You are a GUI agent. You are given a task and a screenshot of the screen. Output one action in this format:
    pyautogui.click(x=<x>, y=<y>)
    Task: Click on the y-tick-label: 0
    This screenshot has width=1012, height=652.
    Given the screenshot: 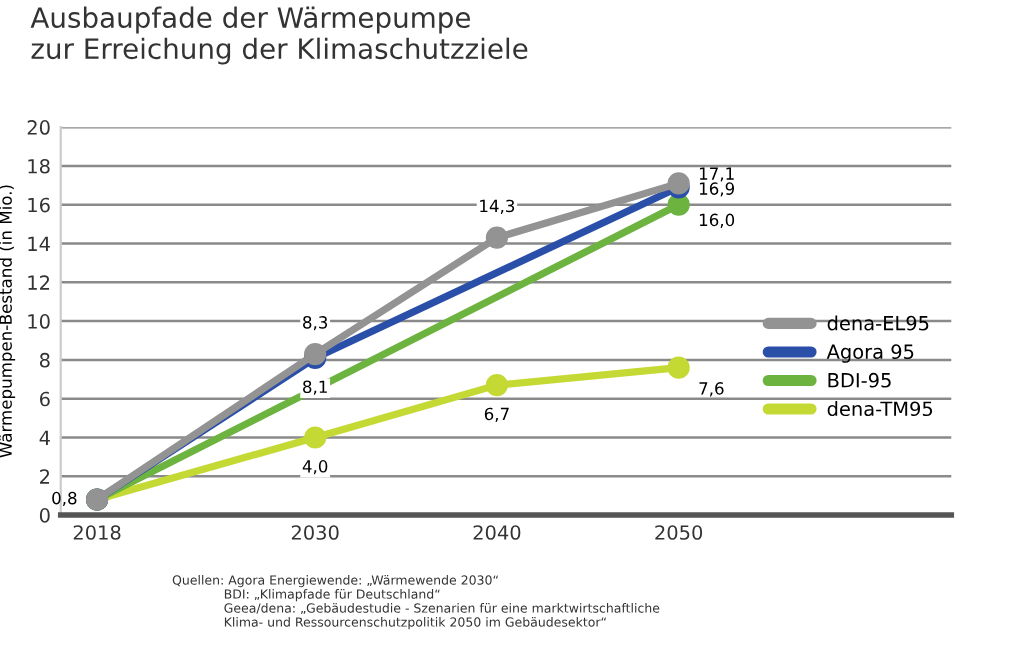 What is the action you would take?
    pyautogui.click(x=44, y=515)
    